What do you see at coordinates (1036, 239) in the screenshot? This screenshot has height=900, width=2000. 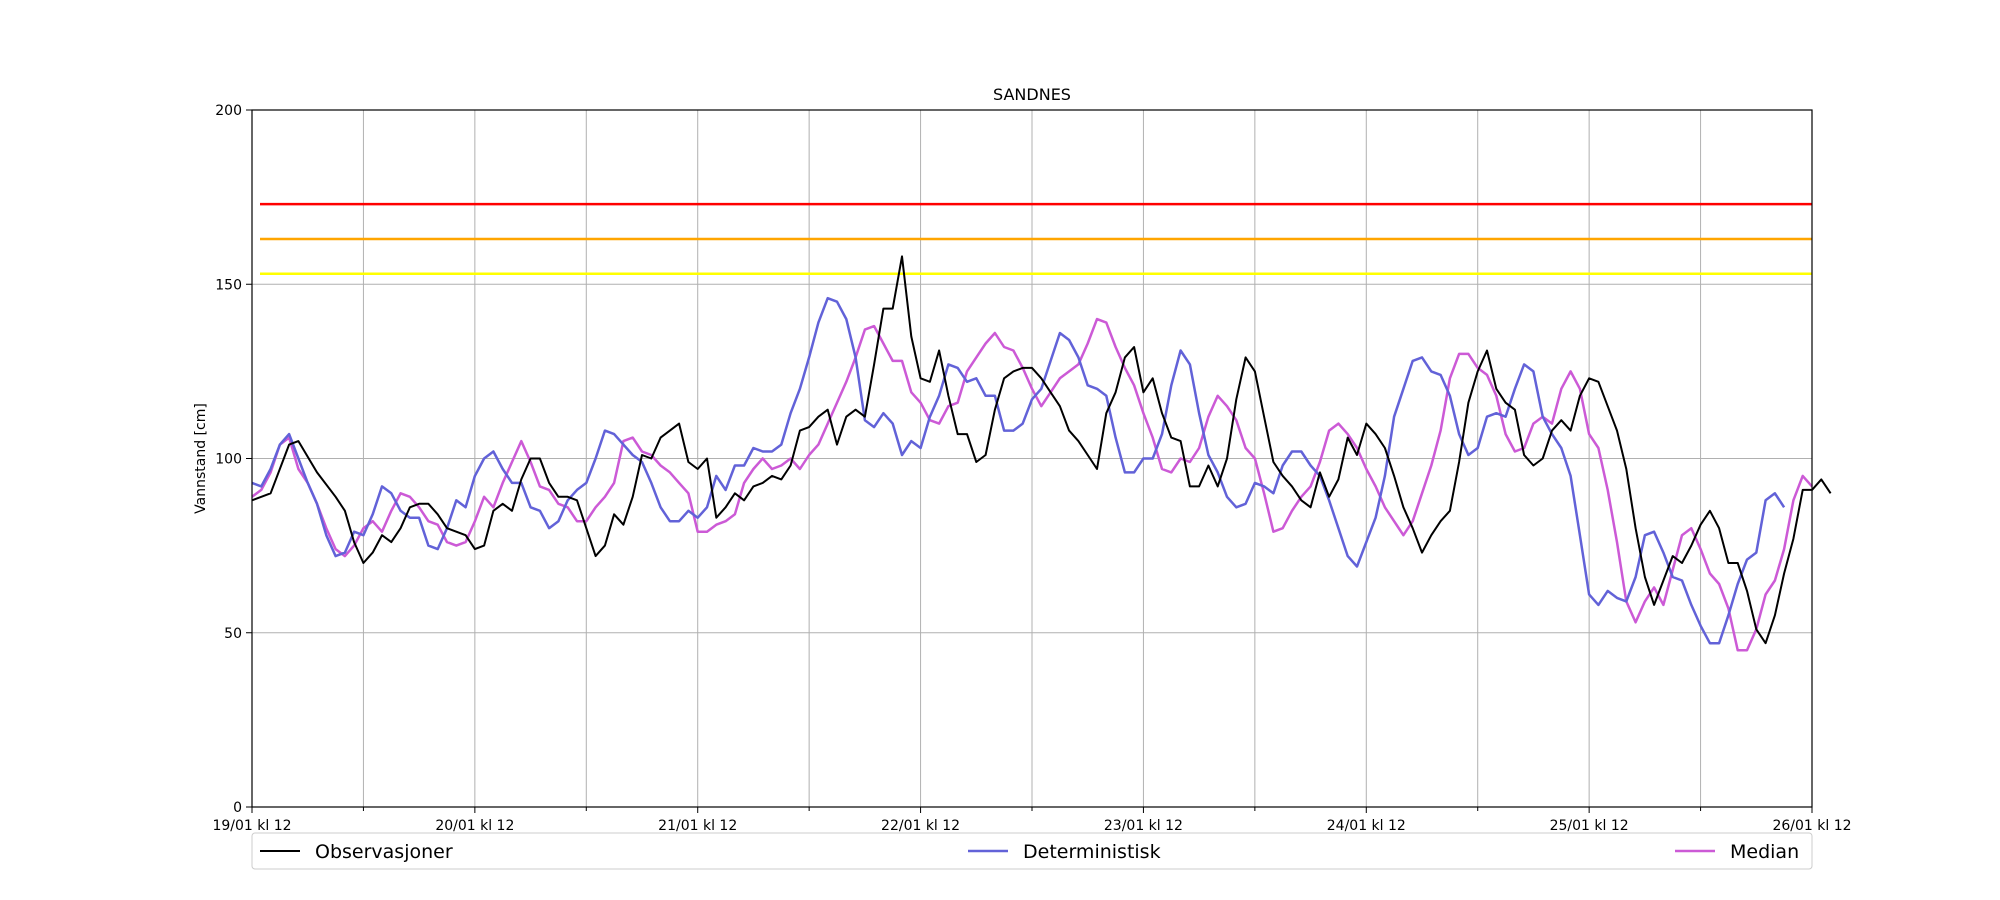 I see `threshold-layer` at bounding box center [1036, 239].